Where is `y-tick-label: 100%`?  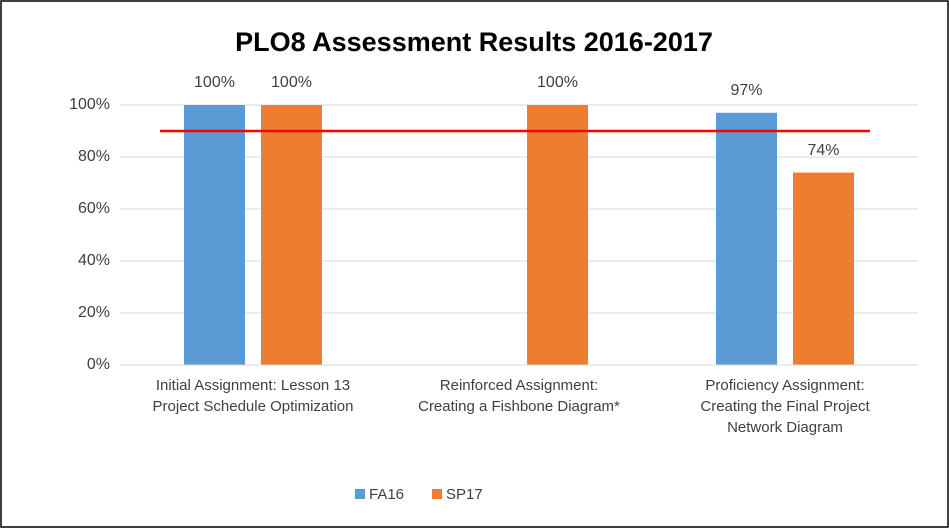 y-tick-label: 100% is located at coordinates (89, 104).